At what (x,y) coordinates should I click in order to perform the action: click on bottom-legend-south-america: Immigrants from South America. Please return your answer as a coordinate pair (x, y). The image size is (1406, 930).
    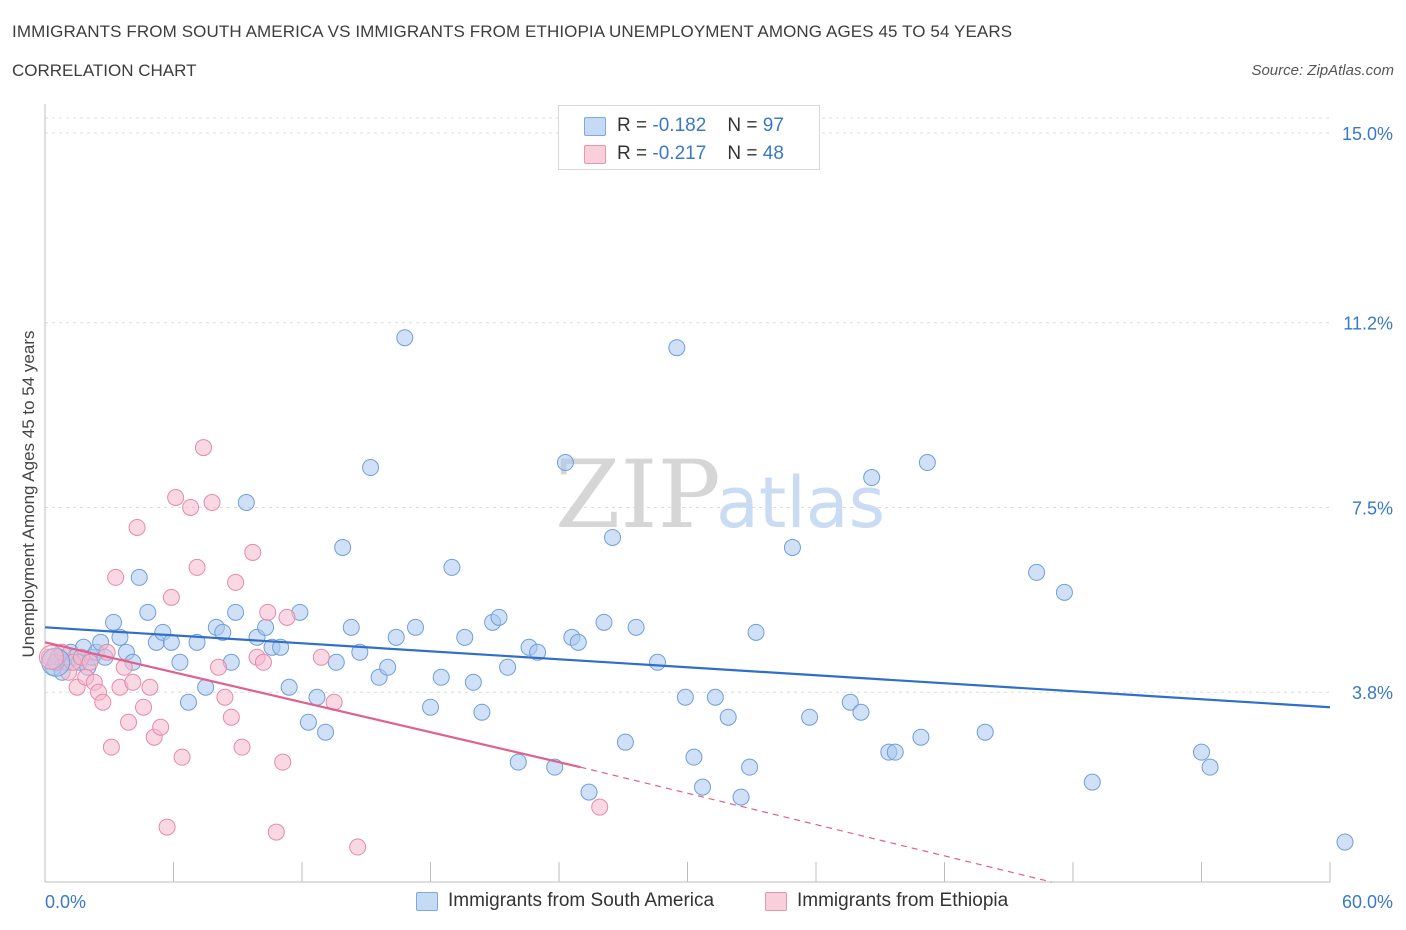
    Looking at the image, I should click on (581, 902).